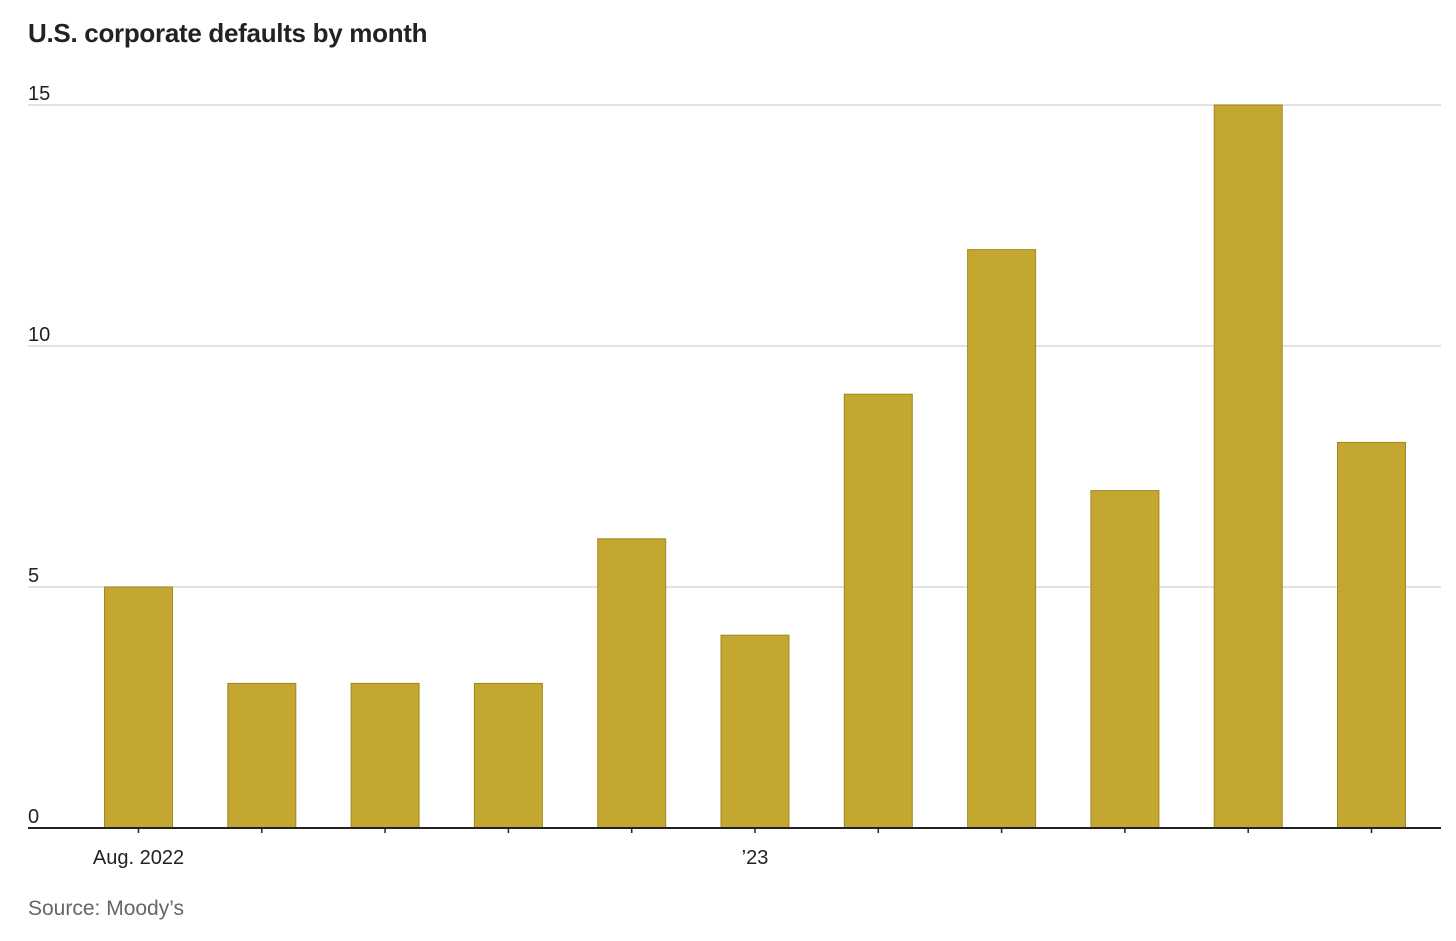 The image size is (1456, 941). Describe the element at coordinates (39, 335) in the screenshot. I see `y-tick-label-10: 10` at that location.